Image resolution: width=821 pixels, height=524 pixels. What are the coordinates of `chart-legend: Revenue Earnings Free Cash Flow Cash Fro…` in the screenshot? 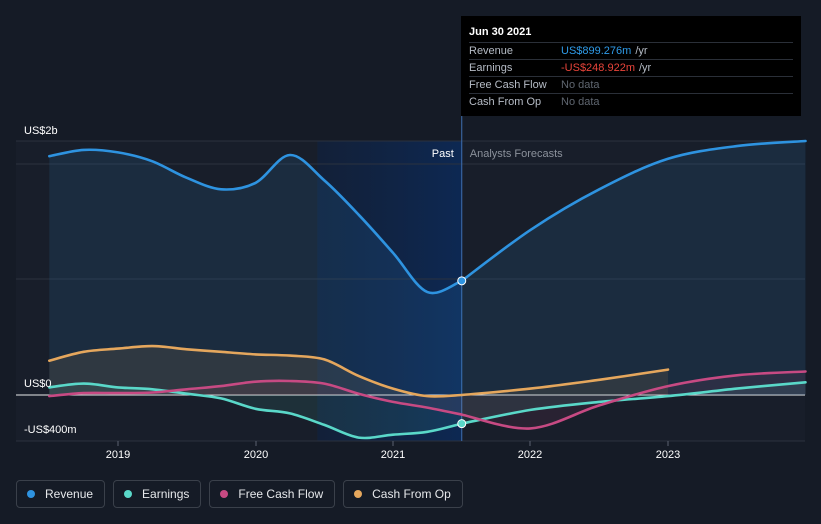 It's located at (239, 494).